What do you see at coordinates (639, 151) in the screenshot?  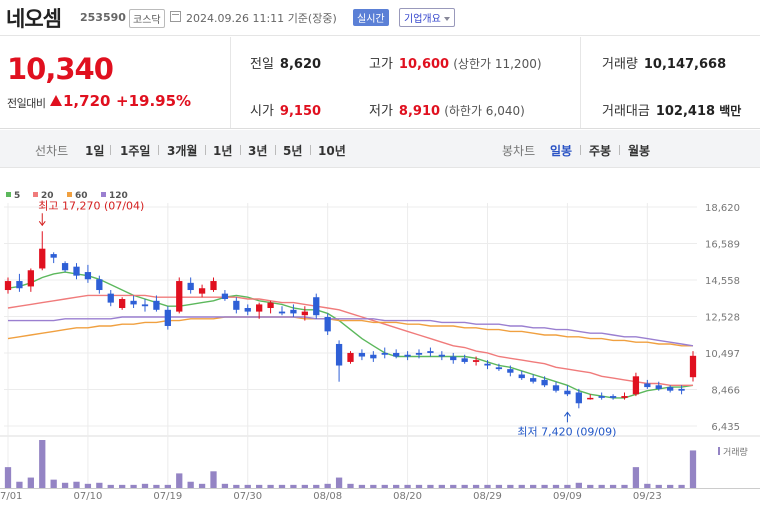 I see `period-monthly: 월봉` at bounding box center [639, 151].